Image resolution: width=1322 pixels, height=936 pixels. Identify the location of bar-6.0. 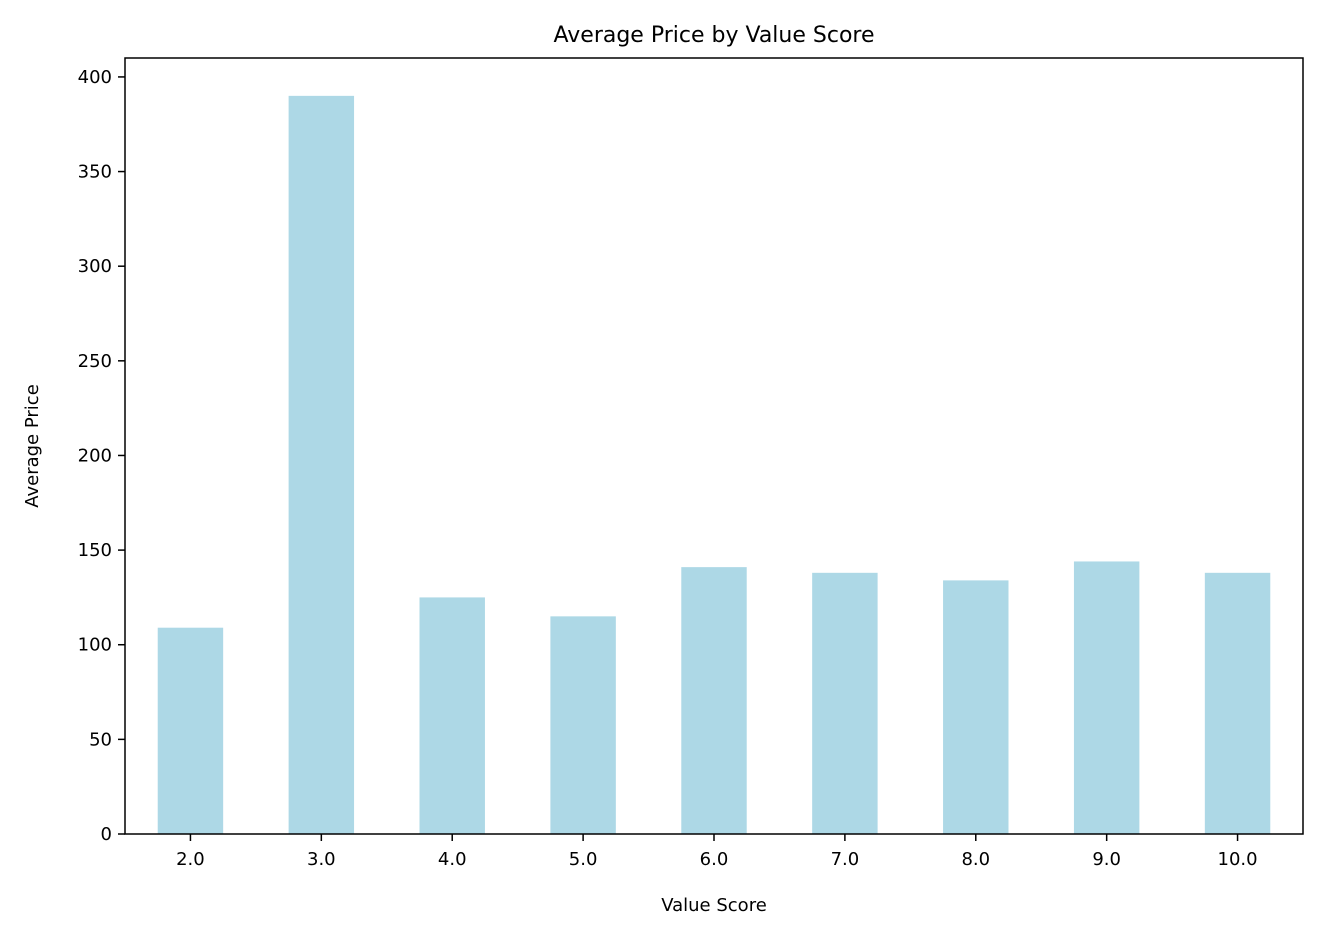
(714, 700).